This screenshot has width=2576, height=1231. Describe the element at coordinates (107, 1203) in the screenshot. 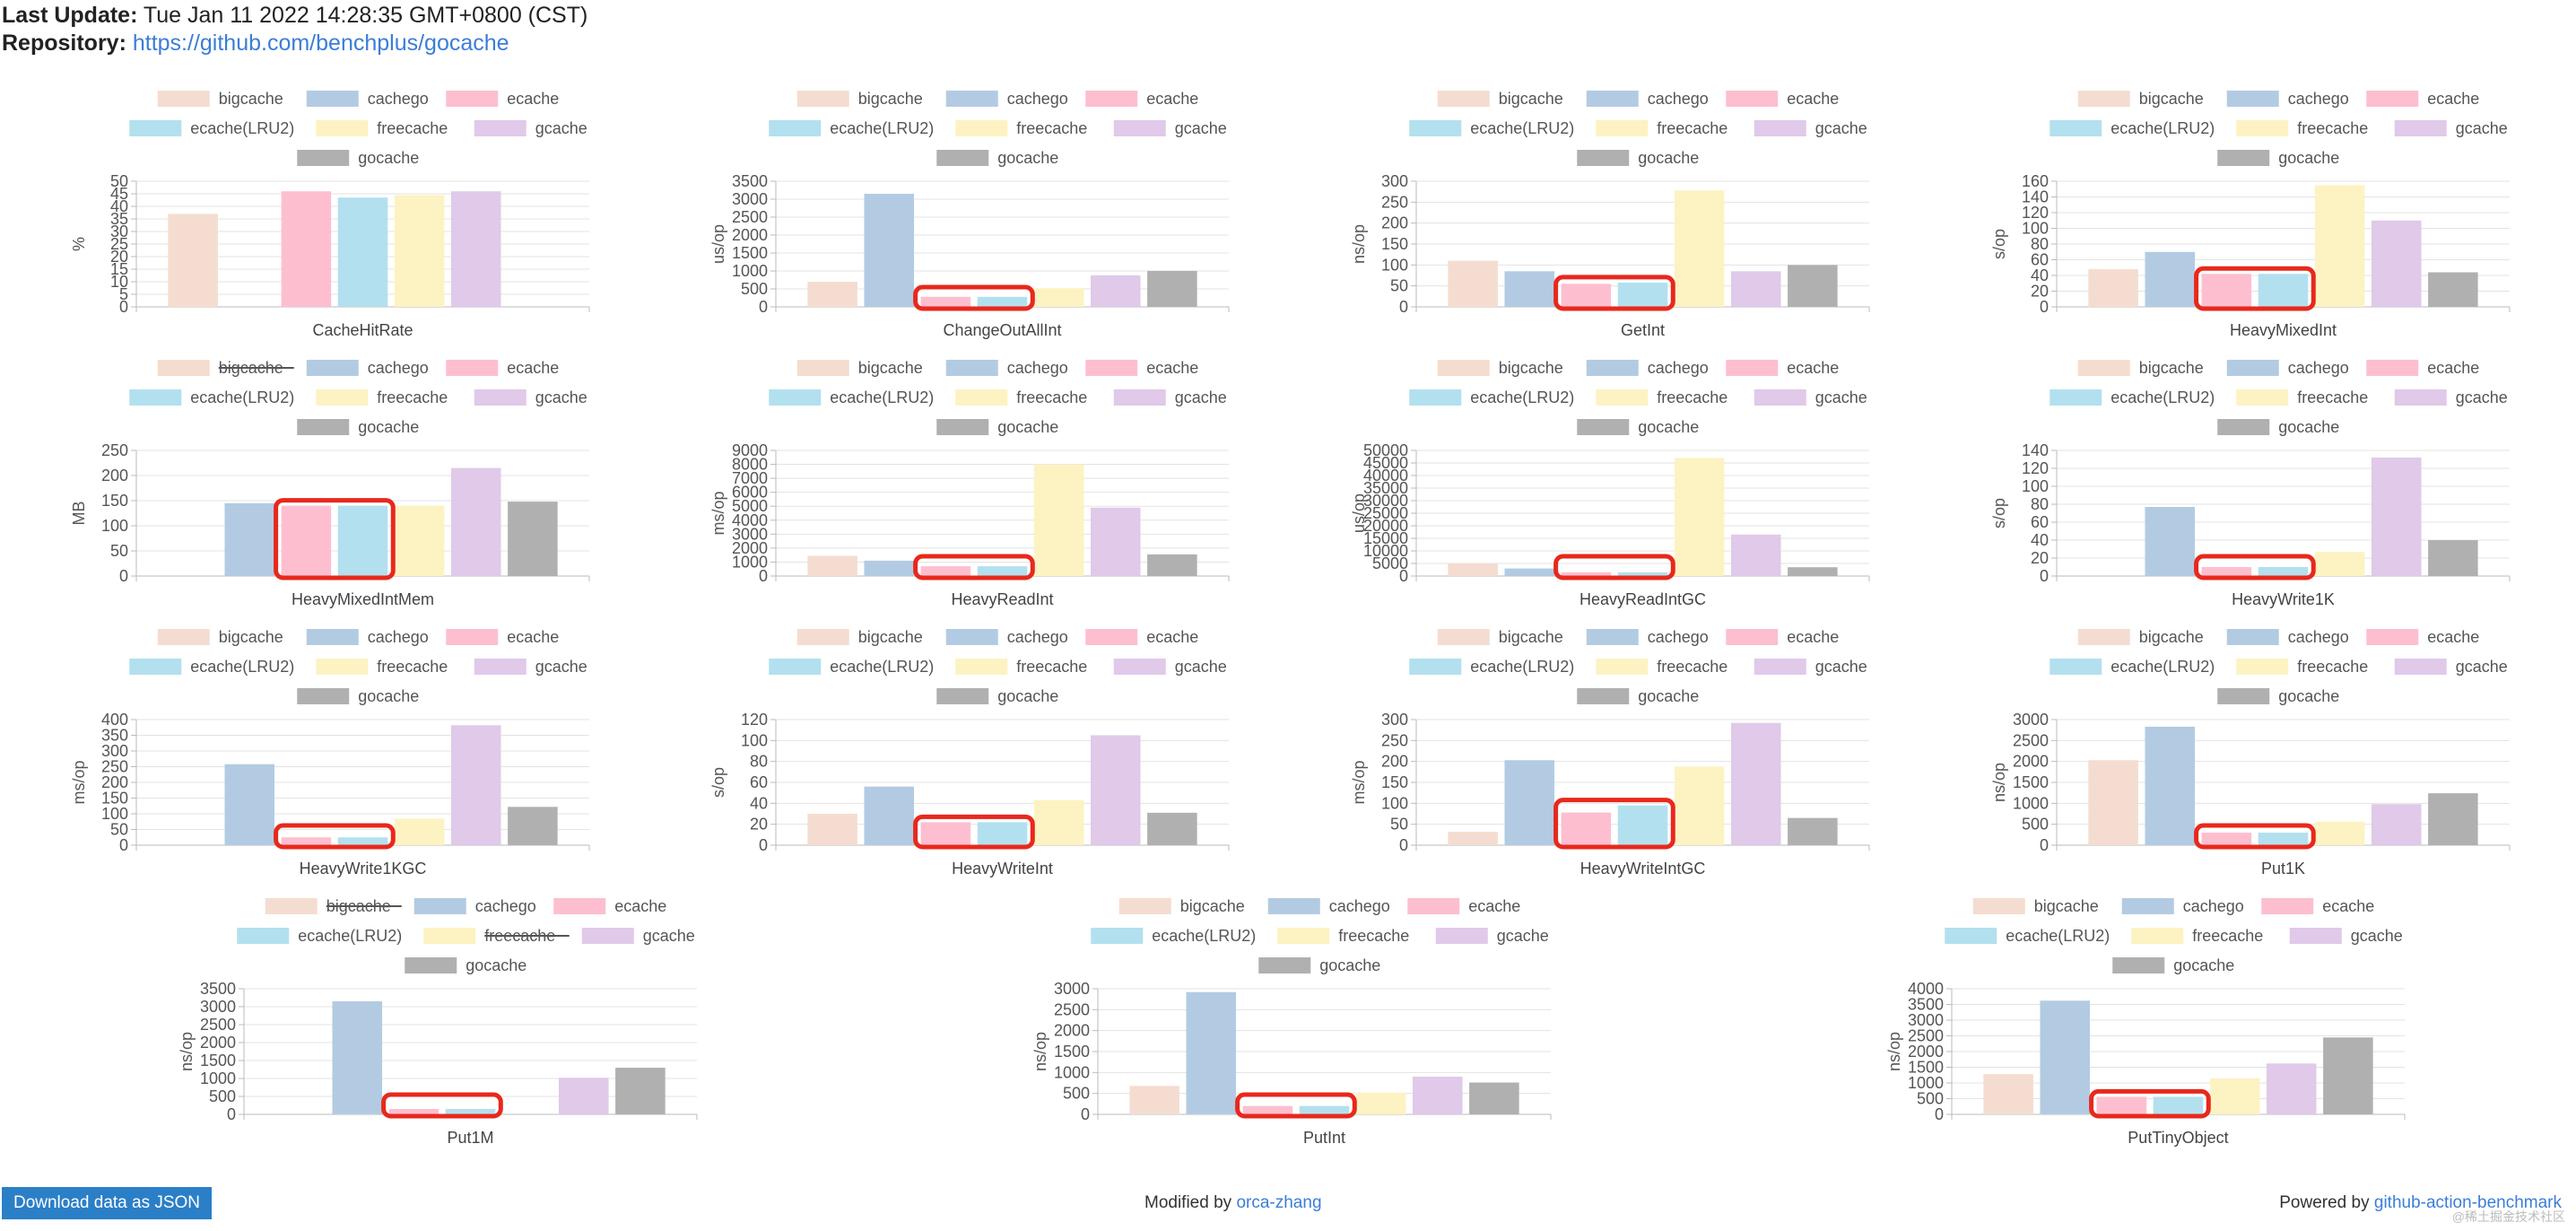

I see `download-json-button: Download data as JSON` at that location.